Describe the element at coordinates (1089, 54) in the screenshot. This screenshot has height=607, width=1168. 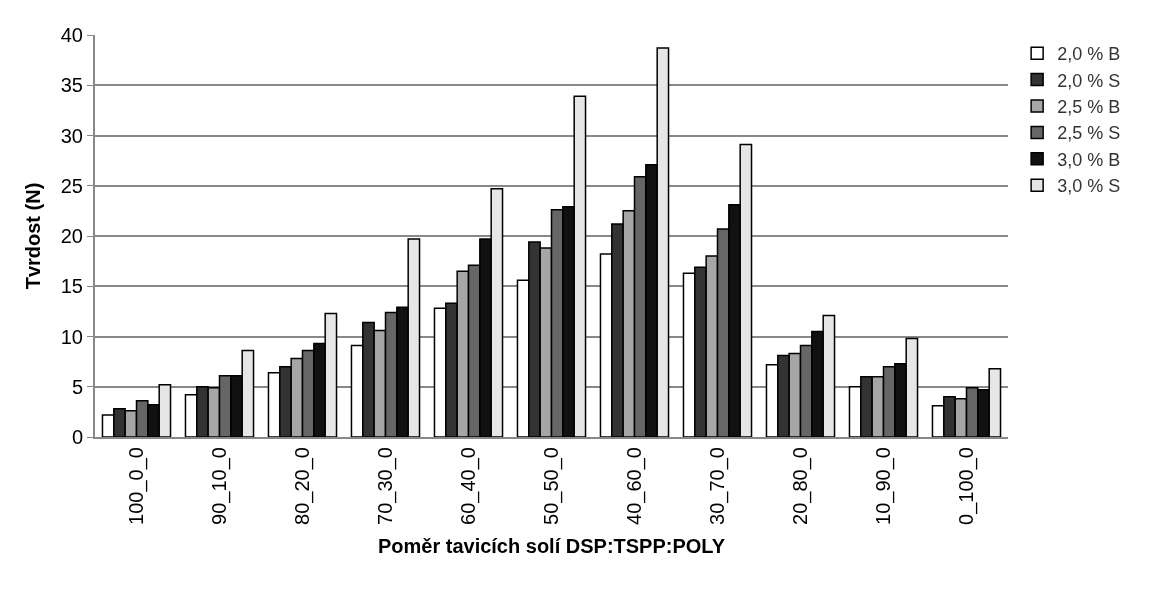
I see `legend-label: 2,0 % B` at that location.